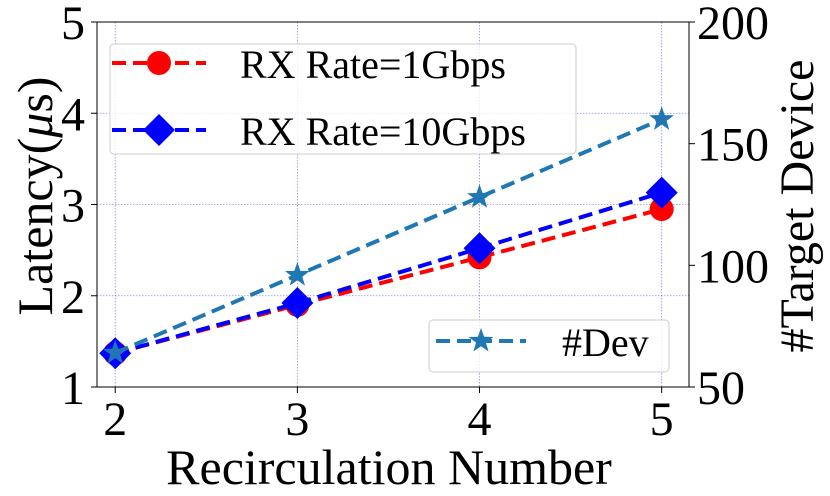 The width and height of the screenshot is (830, 496). Describe the element at coordinates (159, 63) in the screenshot. I see `legend-marker-1gbps` at that location.